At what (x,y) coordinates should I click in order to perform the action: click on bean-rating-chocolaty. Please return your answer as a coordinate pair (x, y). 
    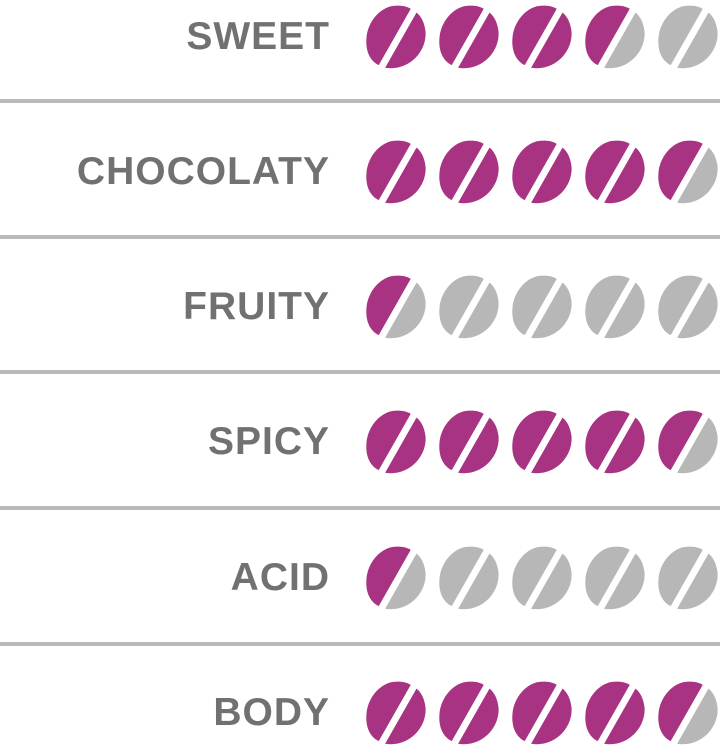
    Looking at the image, I should click on (542, 172).